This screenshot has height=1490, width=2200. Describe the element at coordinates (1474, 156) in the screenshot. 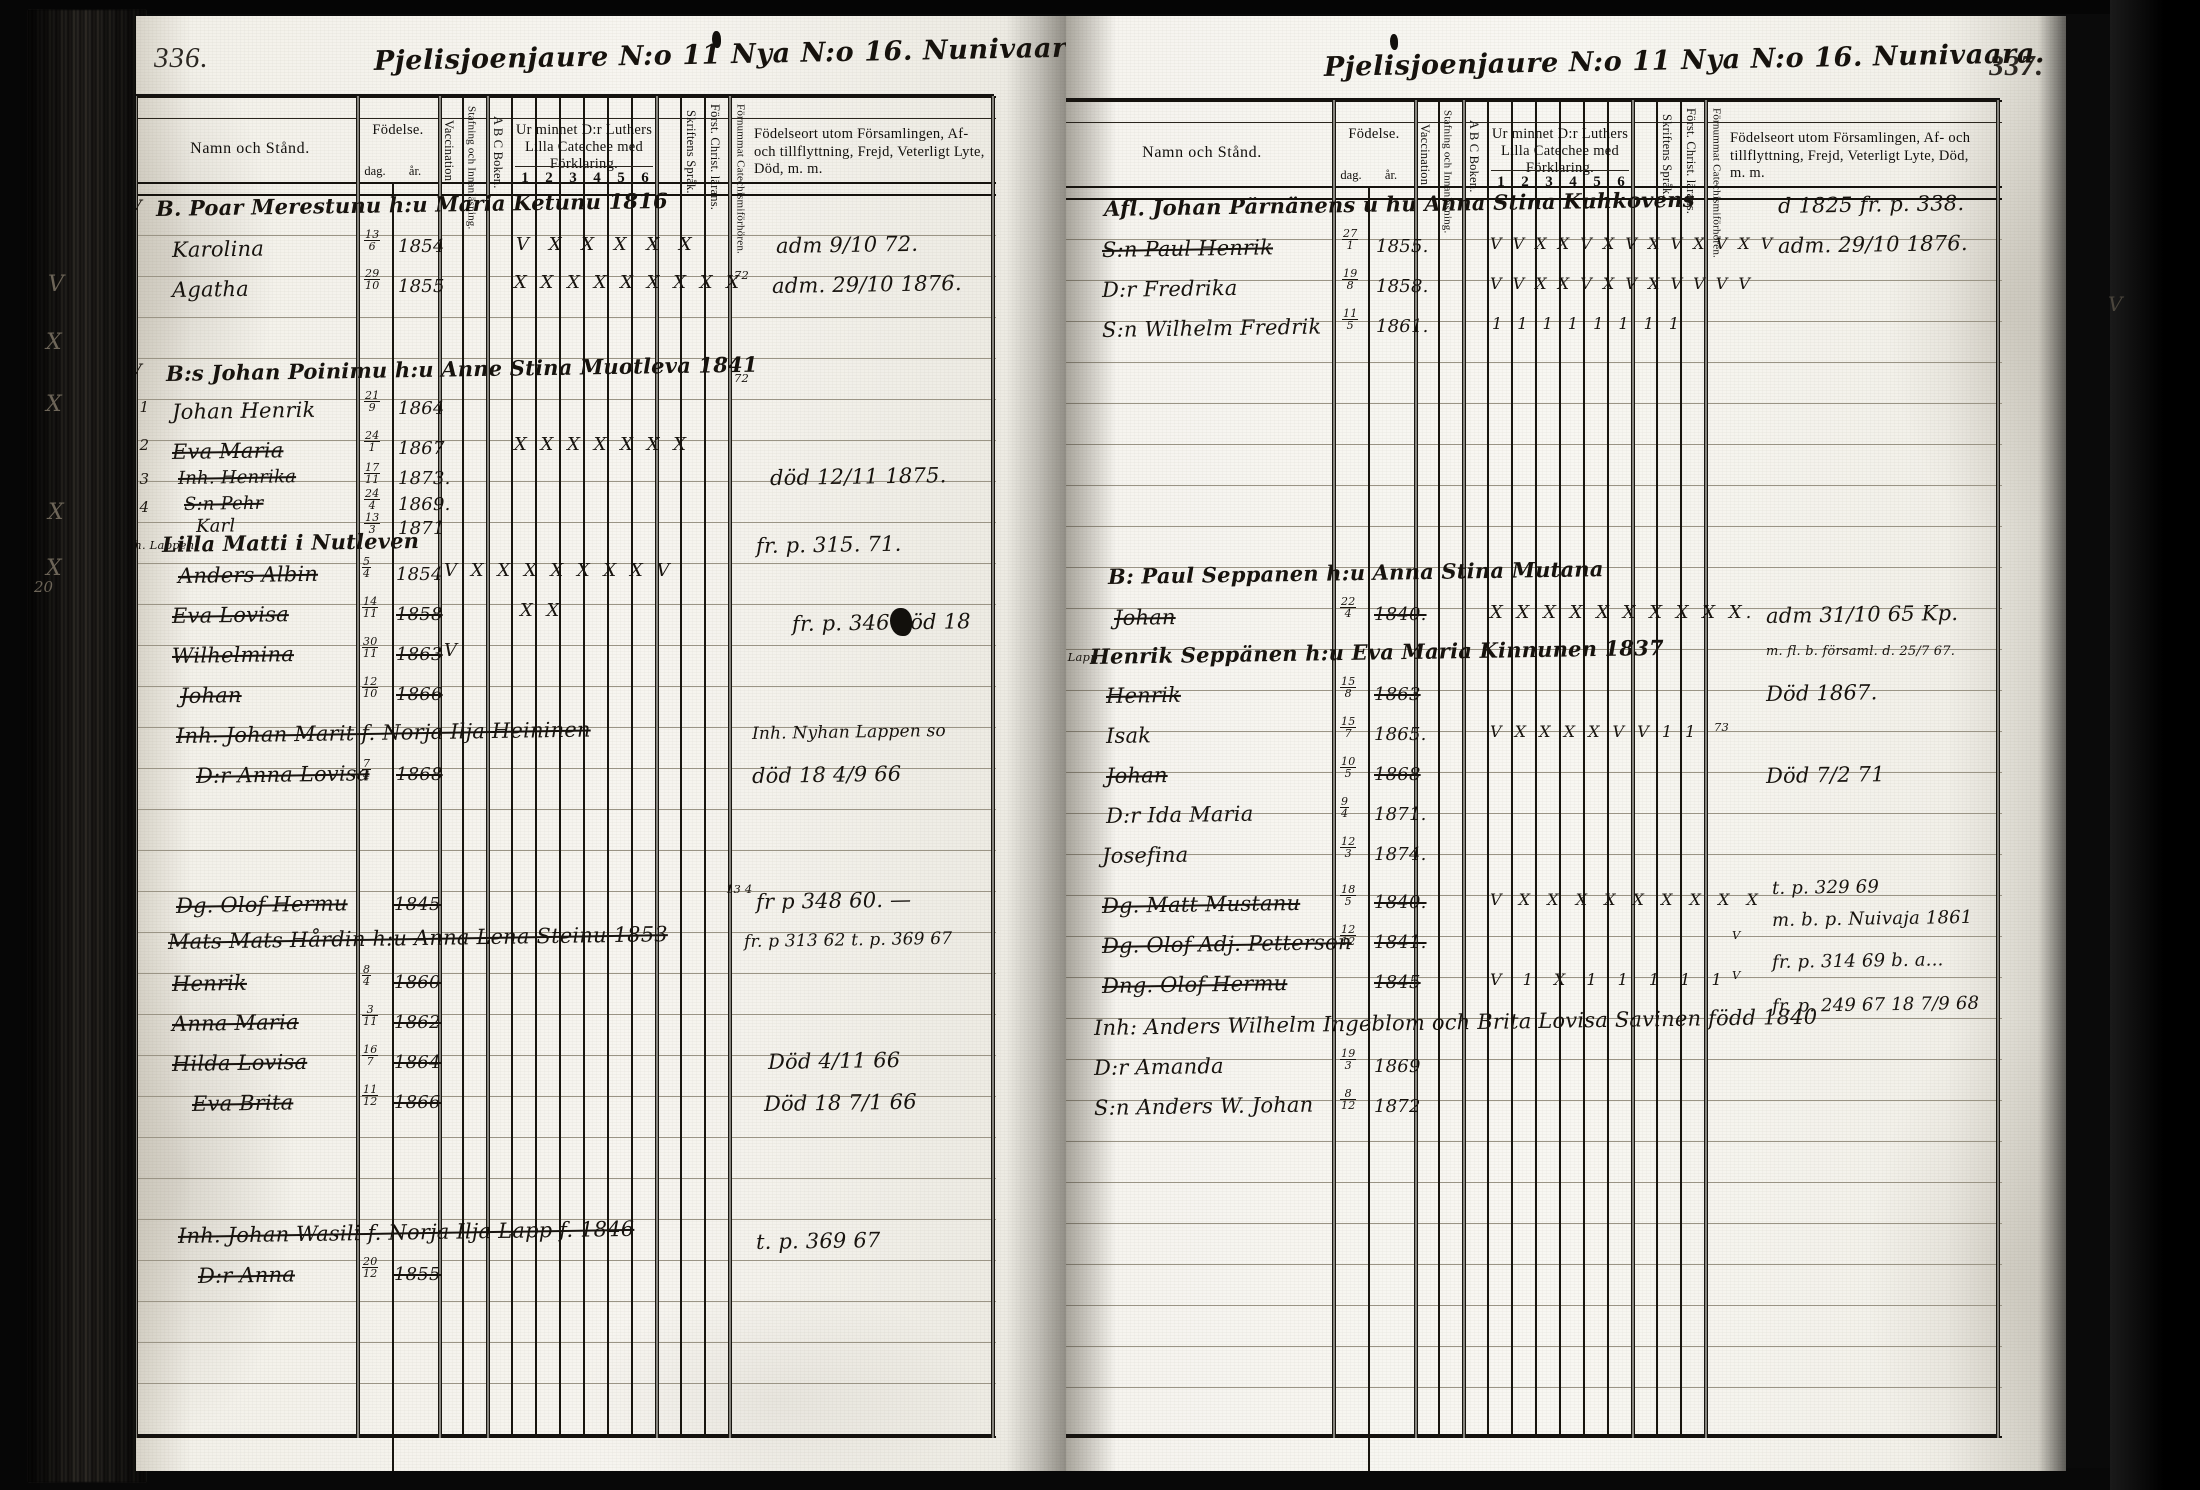

I see `column-header-abc: A B C Boken.` at that location.